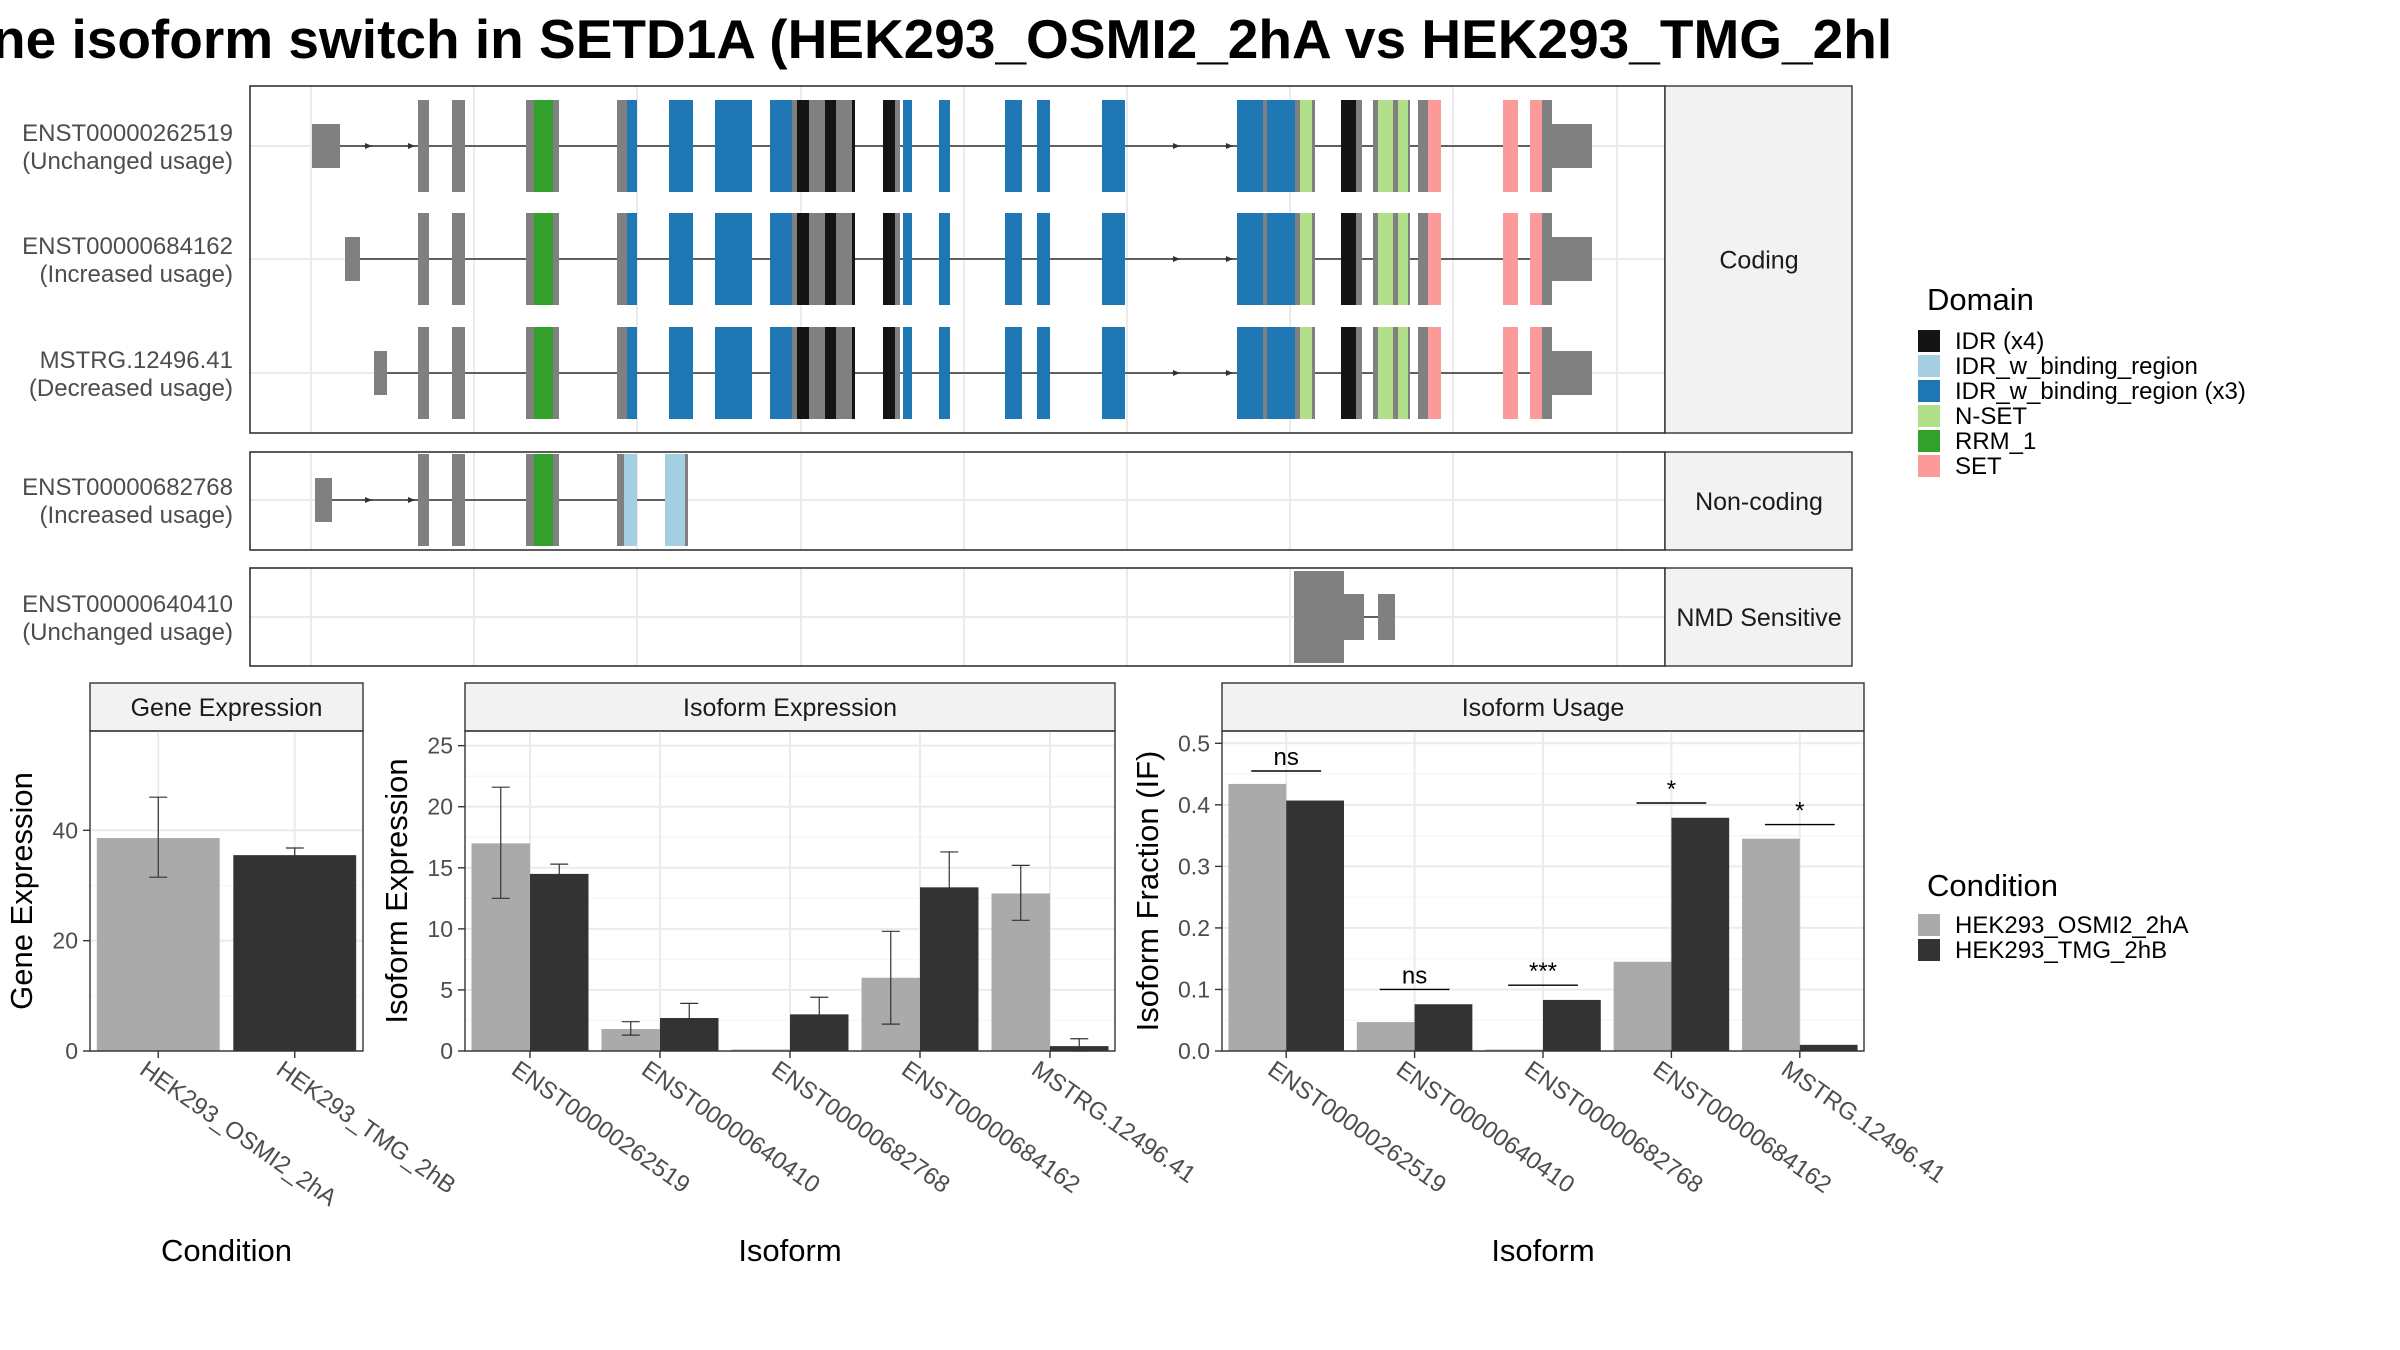 The height and width of the screenshot is (1350, 2400). What do you see at coordinates (127, 487) in the screenshot?
I see `isoform-label: ENST00000682768` at bounding box center [127, 487].